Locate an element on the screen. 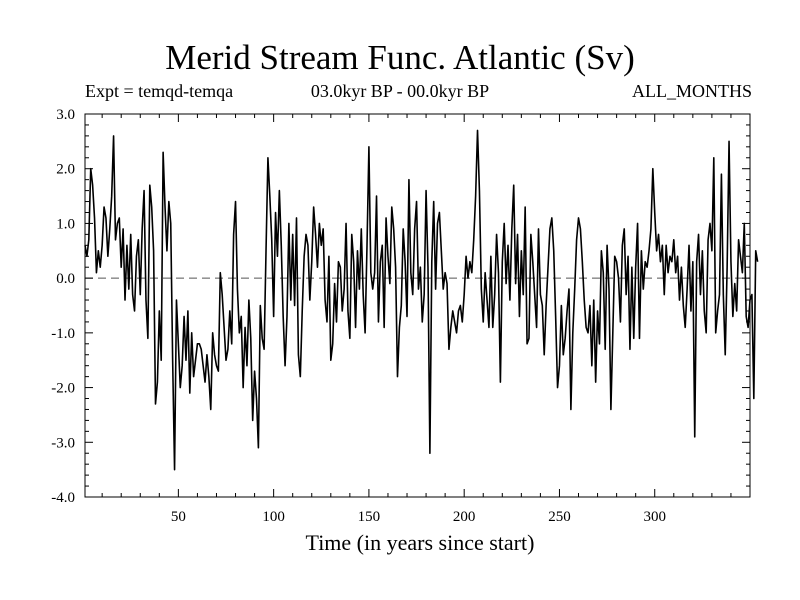  y-tick-label: 1.0 is located at coordinates (65, 224).